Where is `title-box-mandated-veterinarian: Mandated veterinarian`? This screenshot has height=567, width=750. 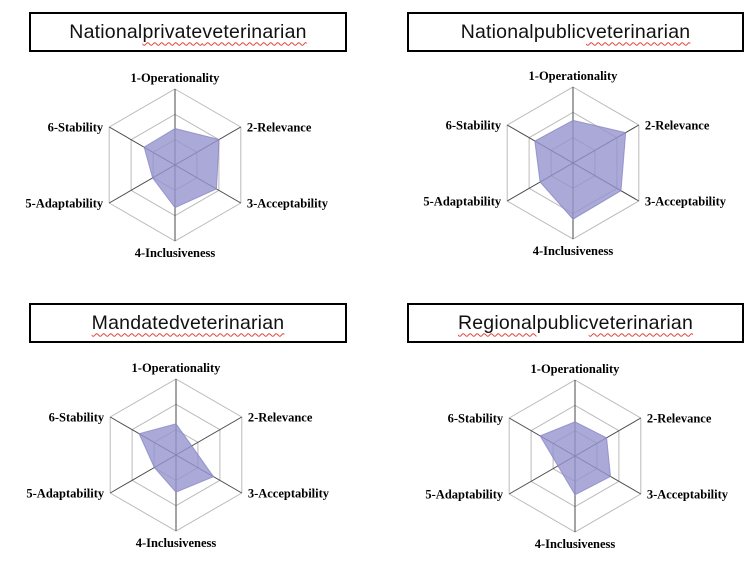
title-box-mandated-veterinarian: Mandated veterinarian is located at coordinates (188, 323).